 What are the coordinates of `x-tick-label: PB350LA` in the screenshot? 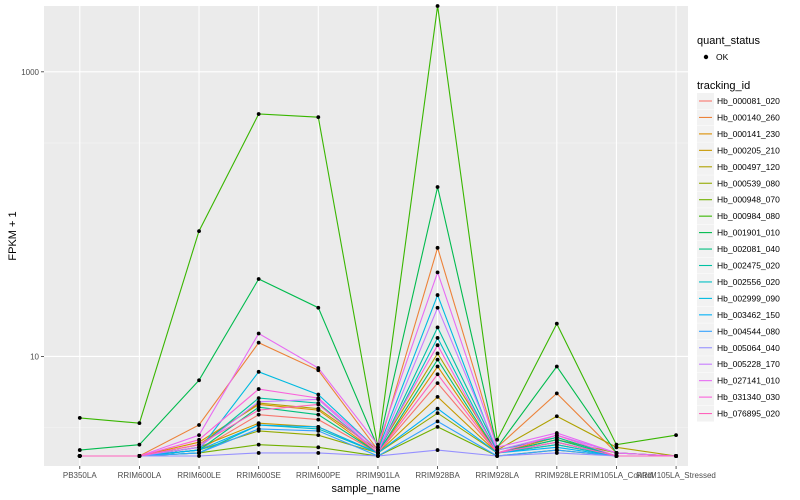 It's located at (80, 475).